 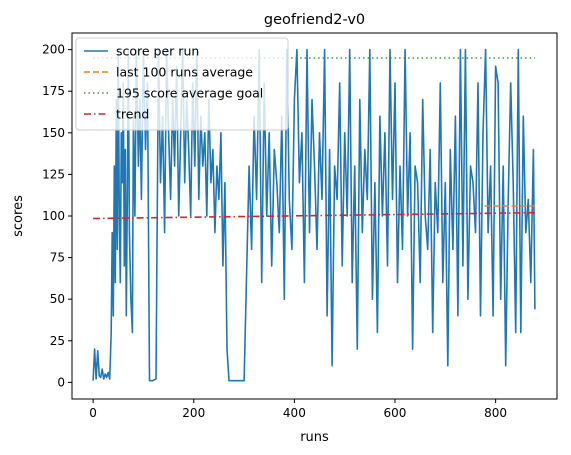 I want to click on x-tick-label: 200, so click(x=193, y=413).